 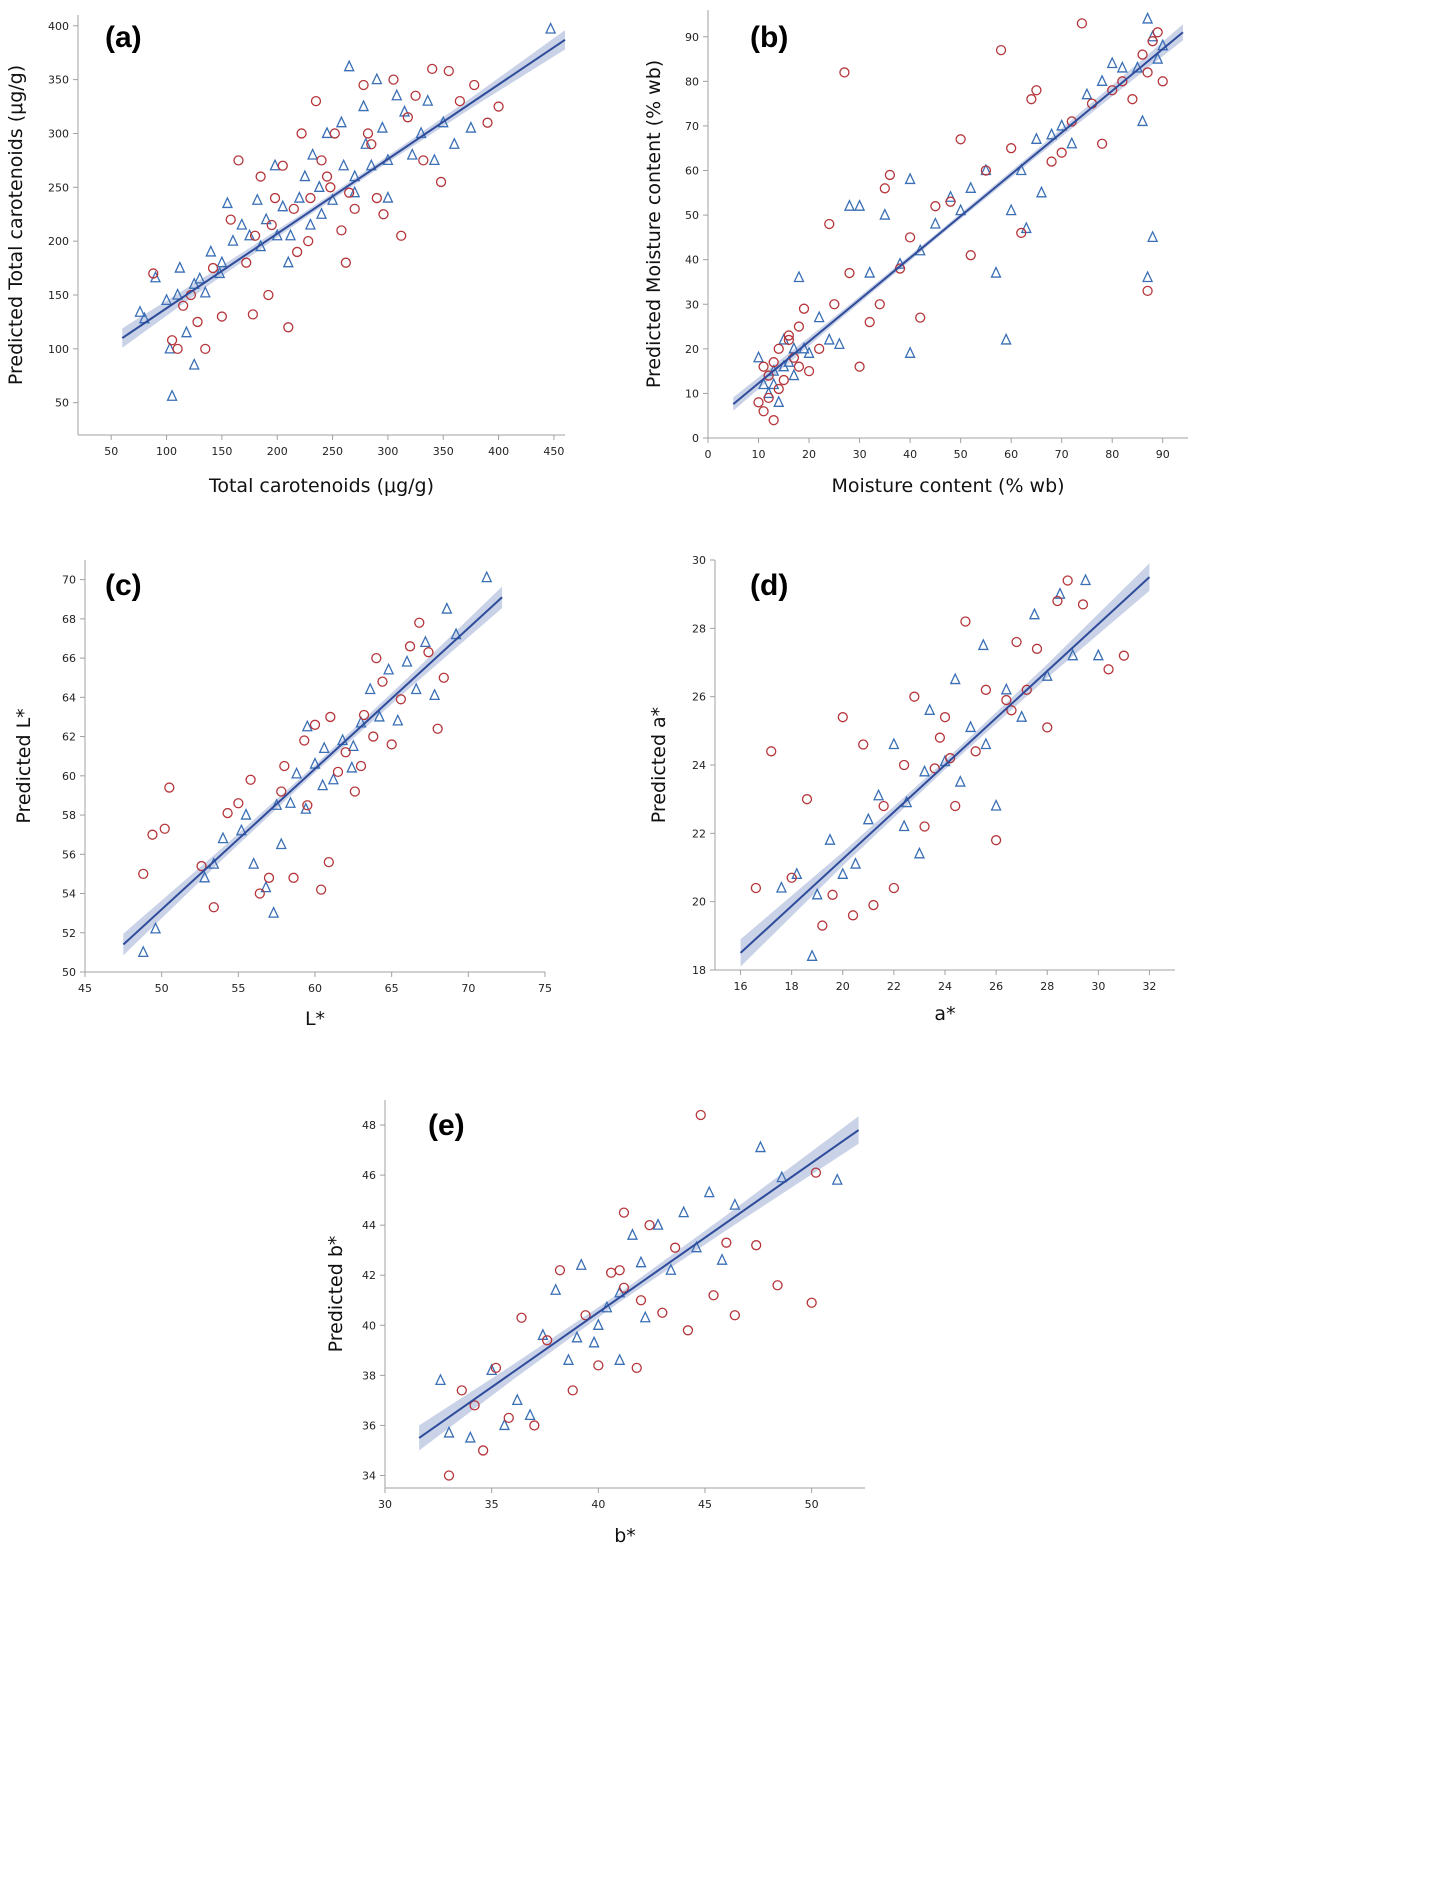 I want to click on y-tick-label: 70, so click(x=69, y=580).